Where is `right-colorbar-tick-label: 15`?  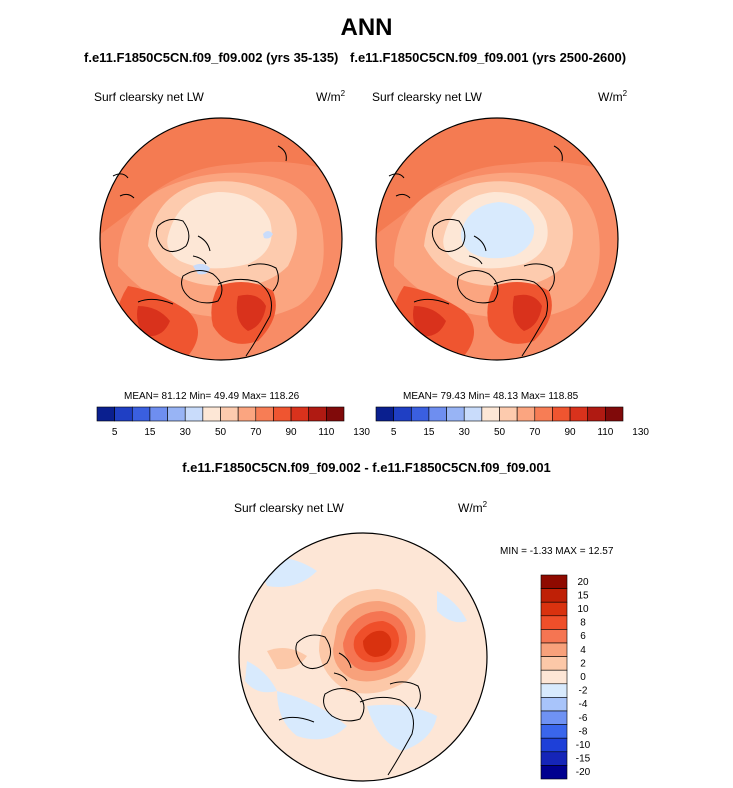
right-colorbar-tick-label: 15 is located at coordinates (429, 432).